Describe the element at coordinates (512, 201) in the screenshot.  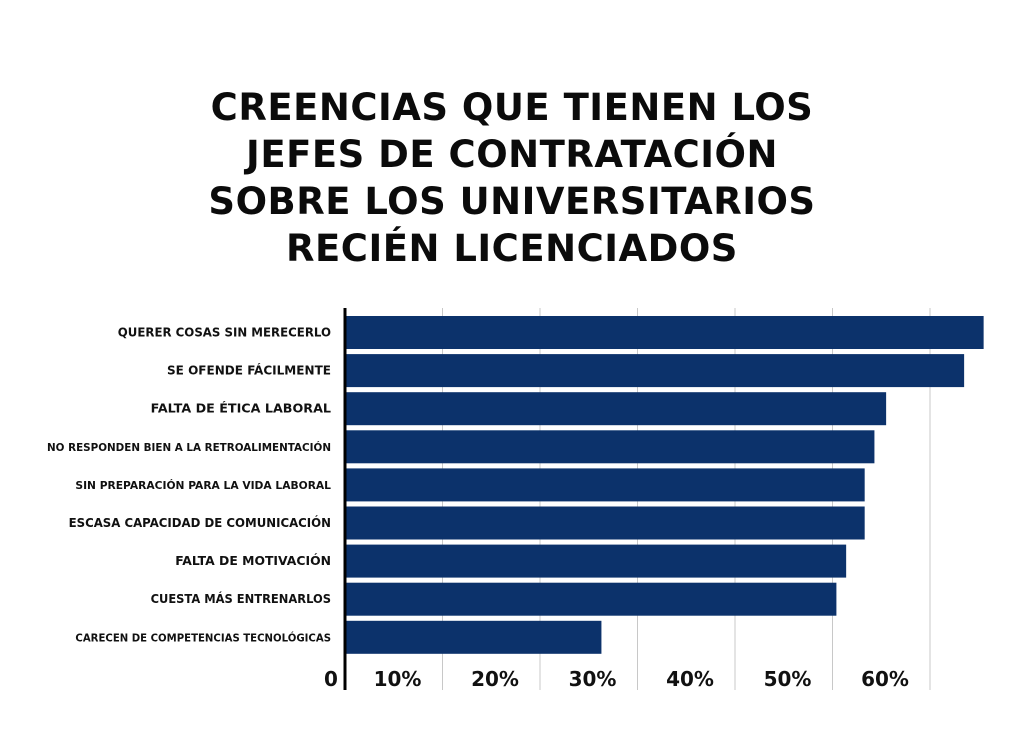
I see `chart-title-line-3: SOBRE LOS UNIVERSITARIOS` at that location.